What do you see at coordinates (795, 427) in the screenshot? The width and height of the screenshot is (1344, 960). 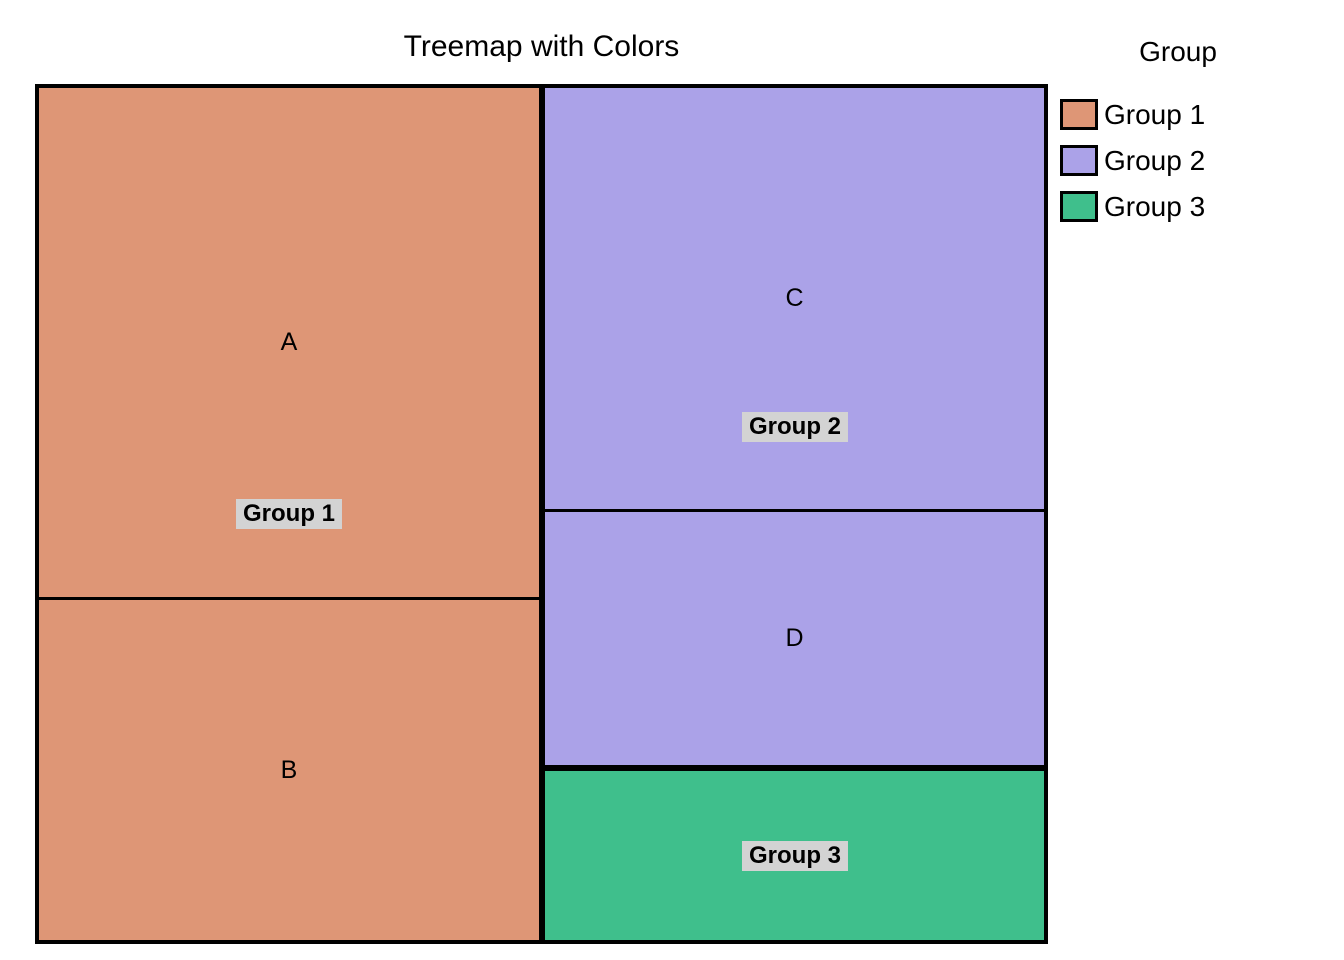 I see `group-label-group2: Group 2` at bounding box center [795, 427].